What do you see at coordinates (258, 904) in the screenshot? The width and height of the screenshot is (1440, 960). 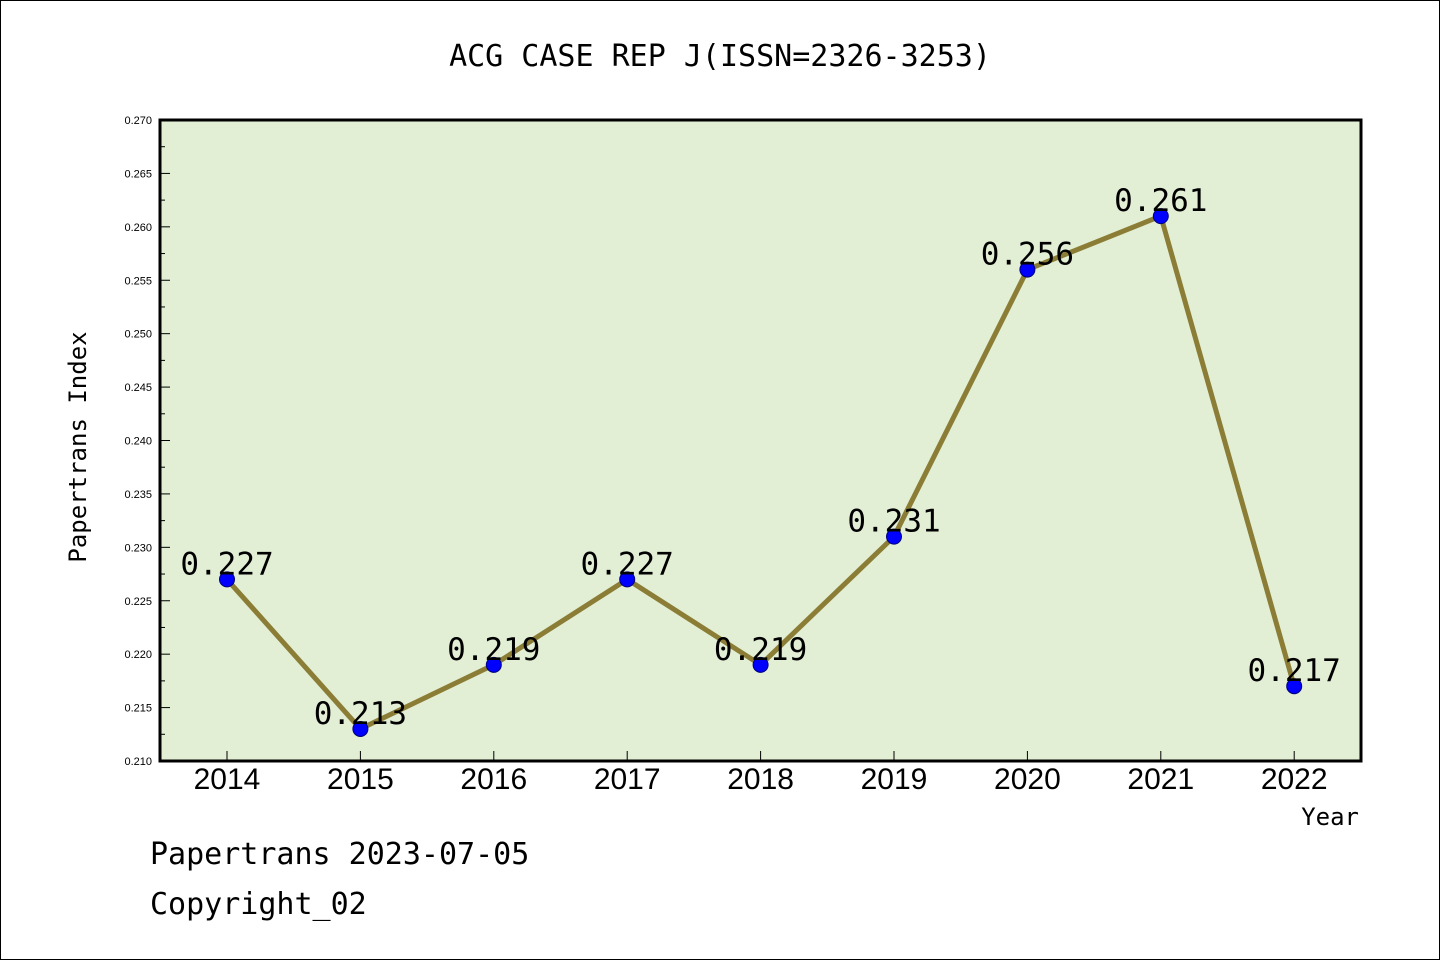 I see `footer-copyright: Copyright_02` at bounding box center [258, 904].